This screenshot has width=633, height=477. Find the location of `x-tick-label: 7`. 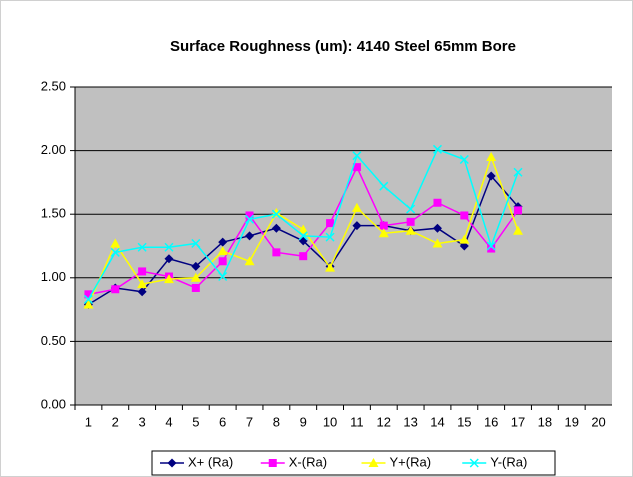

x-tick-label: 7 is located at coordinates (249, 421).